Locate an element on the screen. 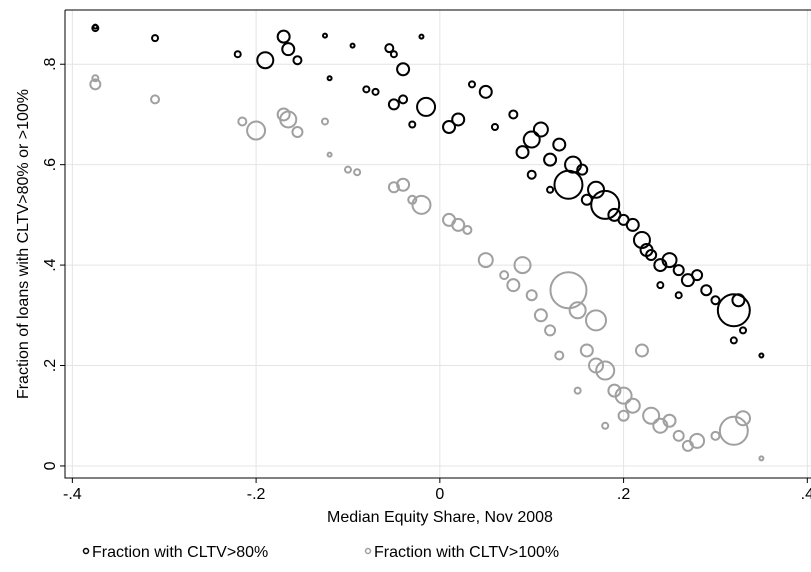 The height and width of the screenshot is (572, 811). y-tick-label: 0 is located at coordinates (50, 465).